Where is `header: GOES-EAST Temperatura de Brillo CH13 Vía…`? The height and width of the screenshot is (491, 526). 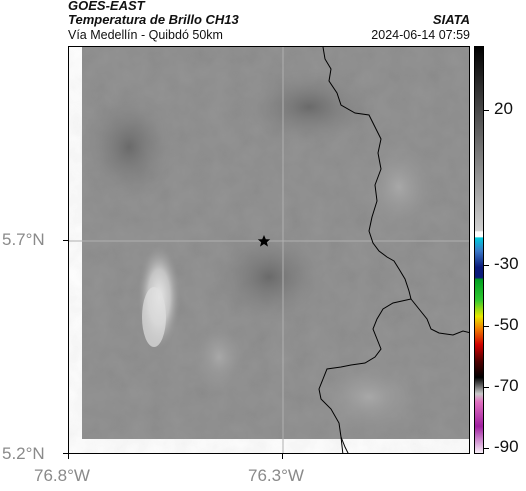 header: GOES-EAST Temperatura de Brillo CH13 Vía… is located at coordinates (269, 23).